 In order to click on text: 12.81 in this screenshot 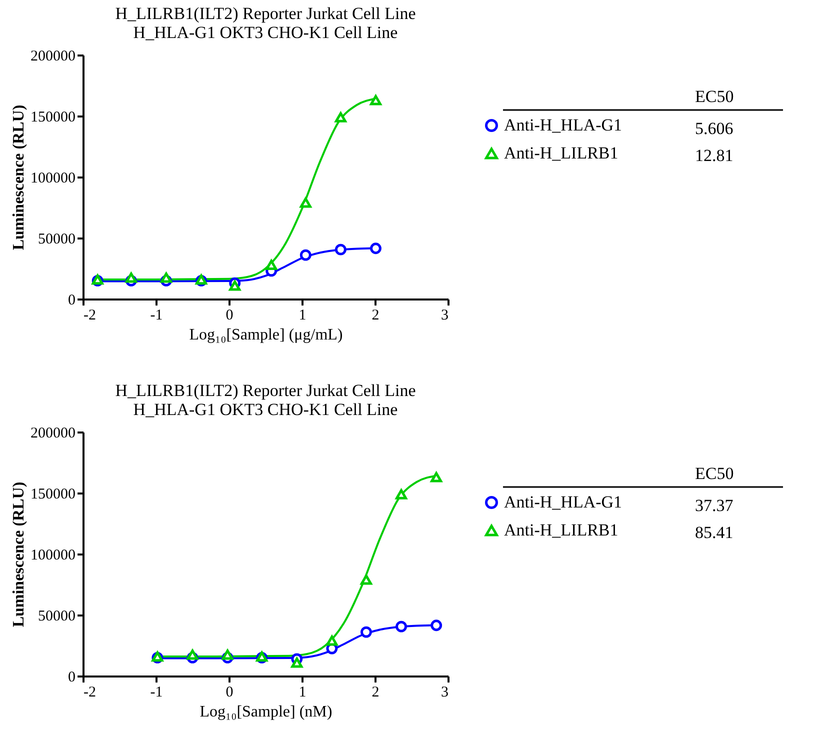, I will do `click(714, 155)`.